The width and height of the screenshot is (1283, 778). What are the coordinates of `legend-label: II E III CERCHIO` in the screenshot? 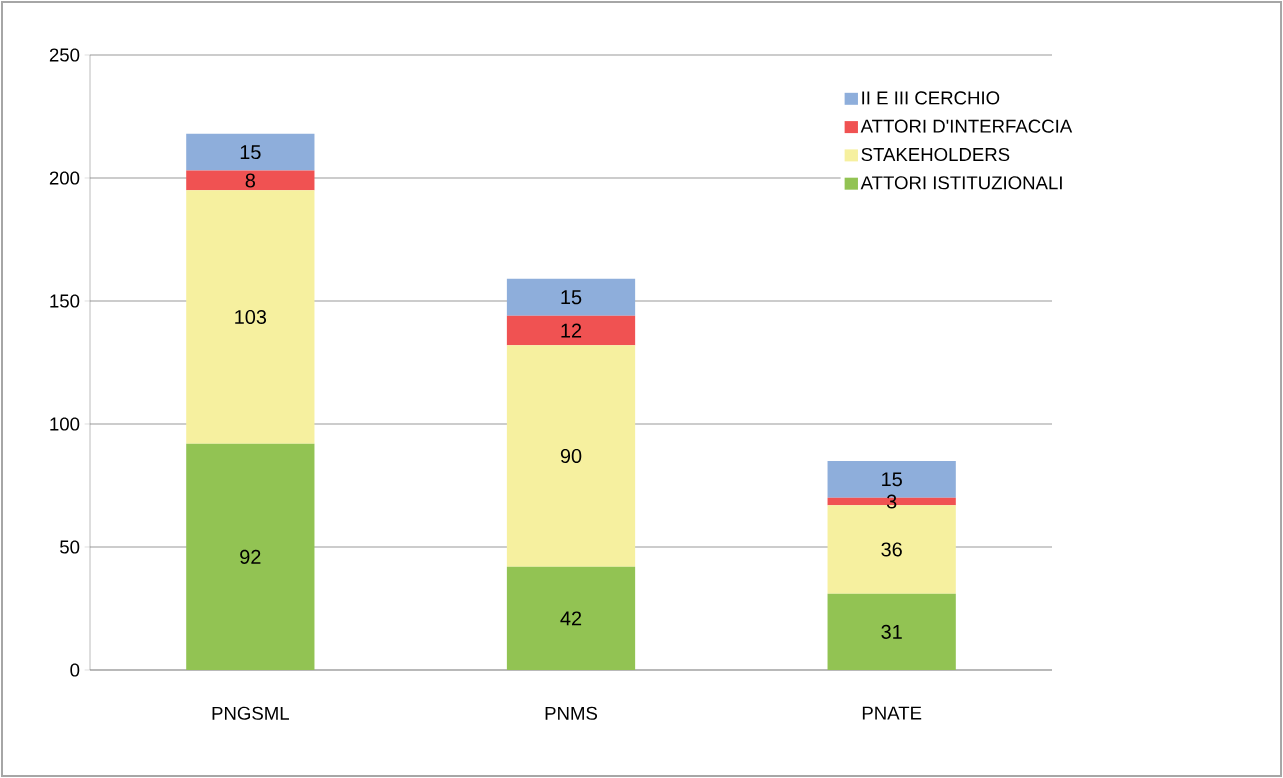 It's located at (931, 98).